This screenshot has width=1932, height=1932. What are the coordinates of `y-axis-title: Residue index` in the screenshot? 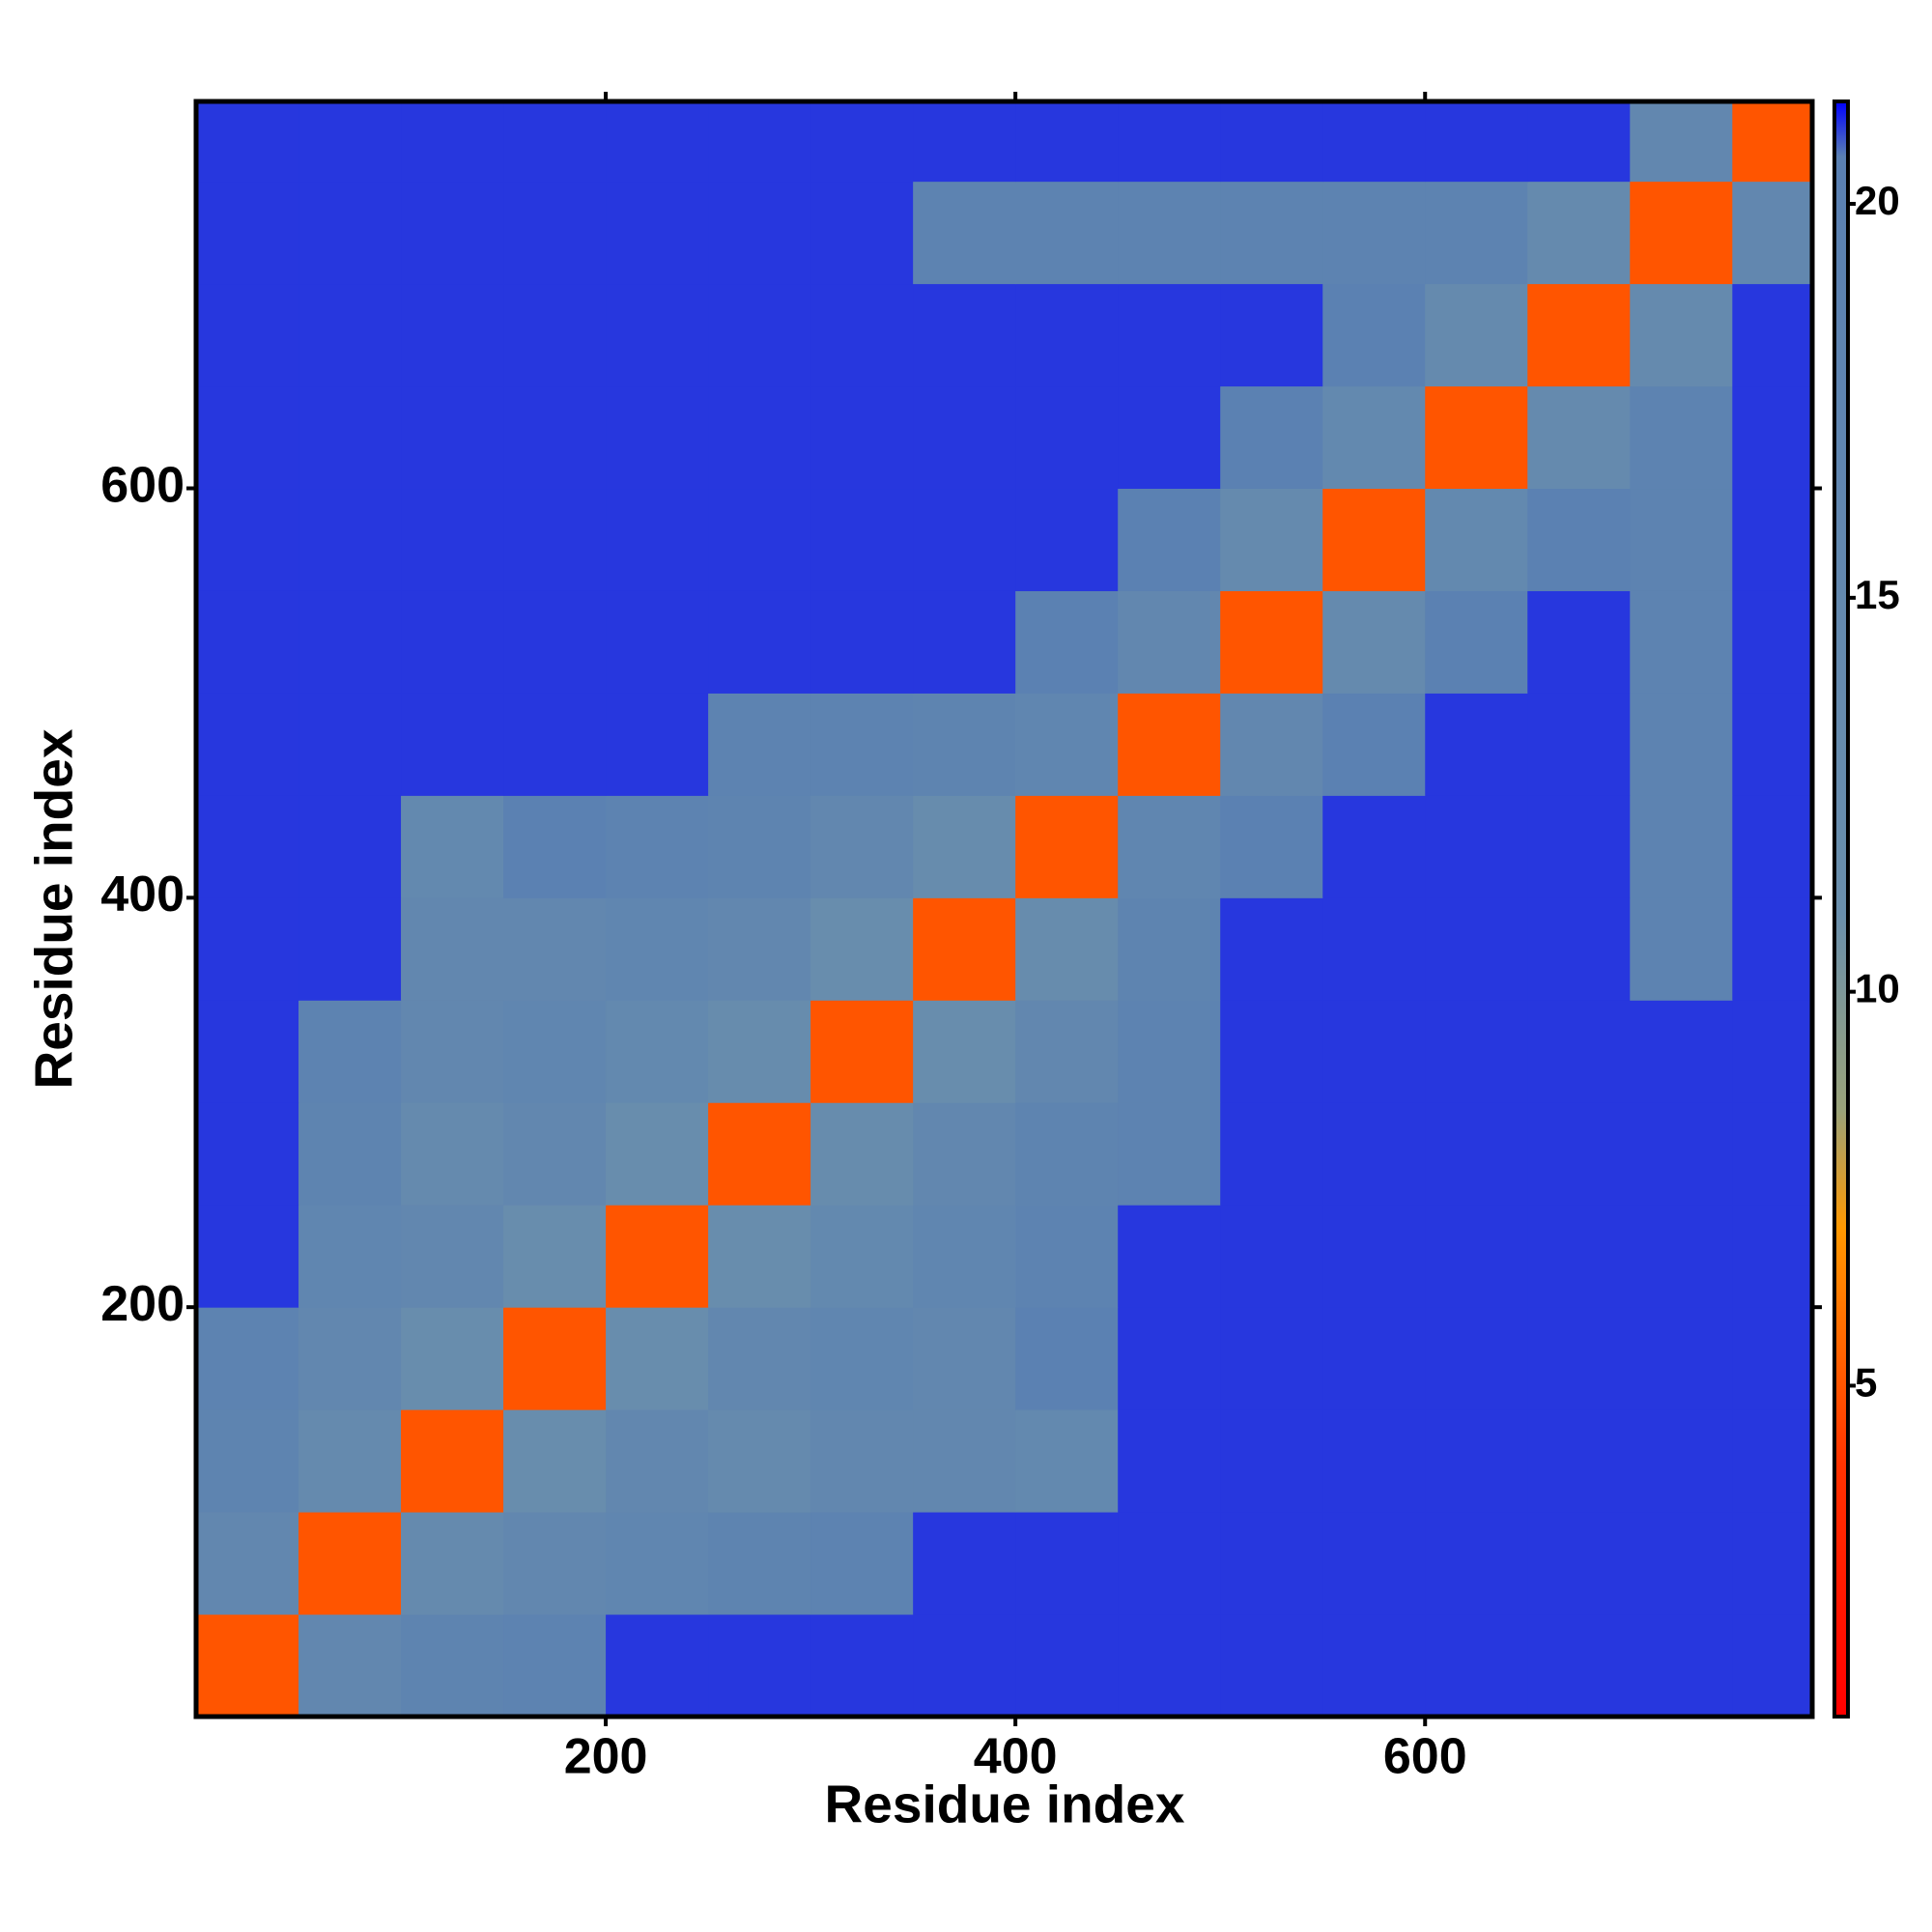 It's located at (54, 908).